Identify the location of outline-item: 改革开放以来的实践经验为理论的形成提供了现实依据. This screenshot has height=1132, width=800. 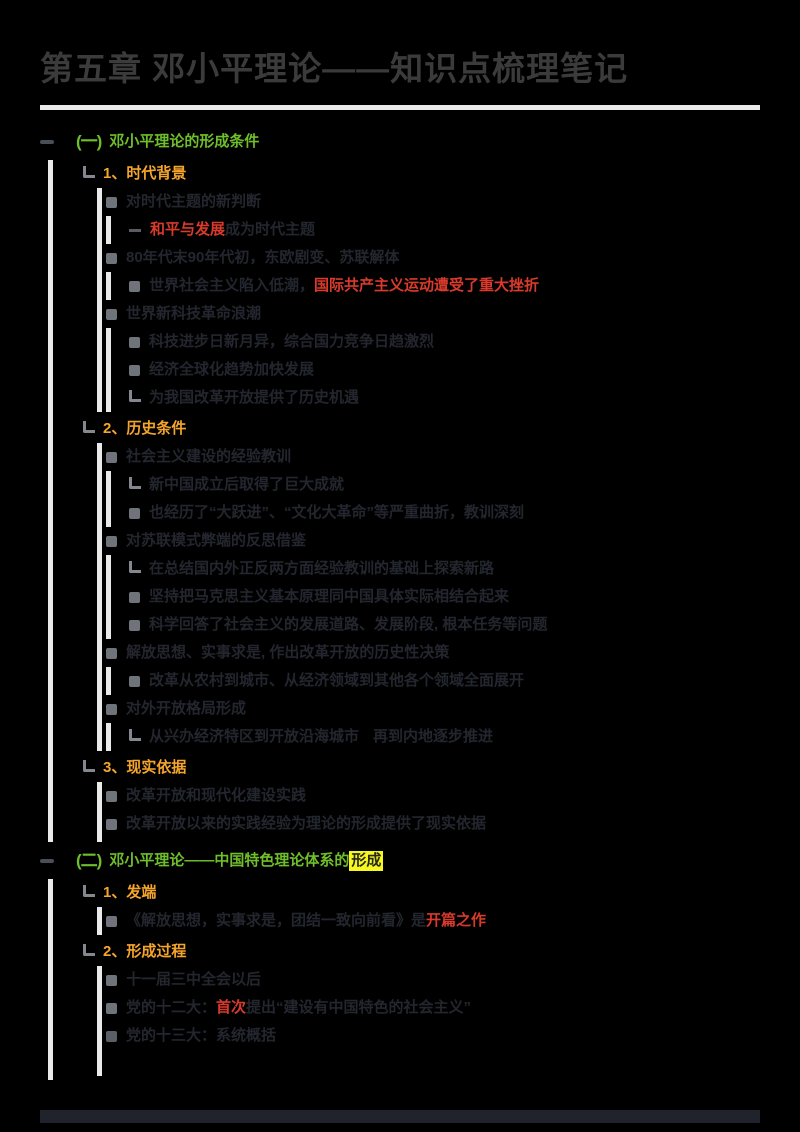
(433, 824).